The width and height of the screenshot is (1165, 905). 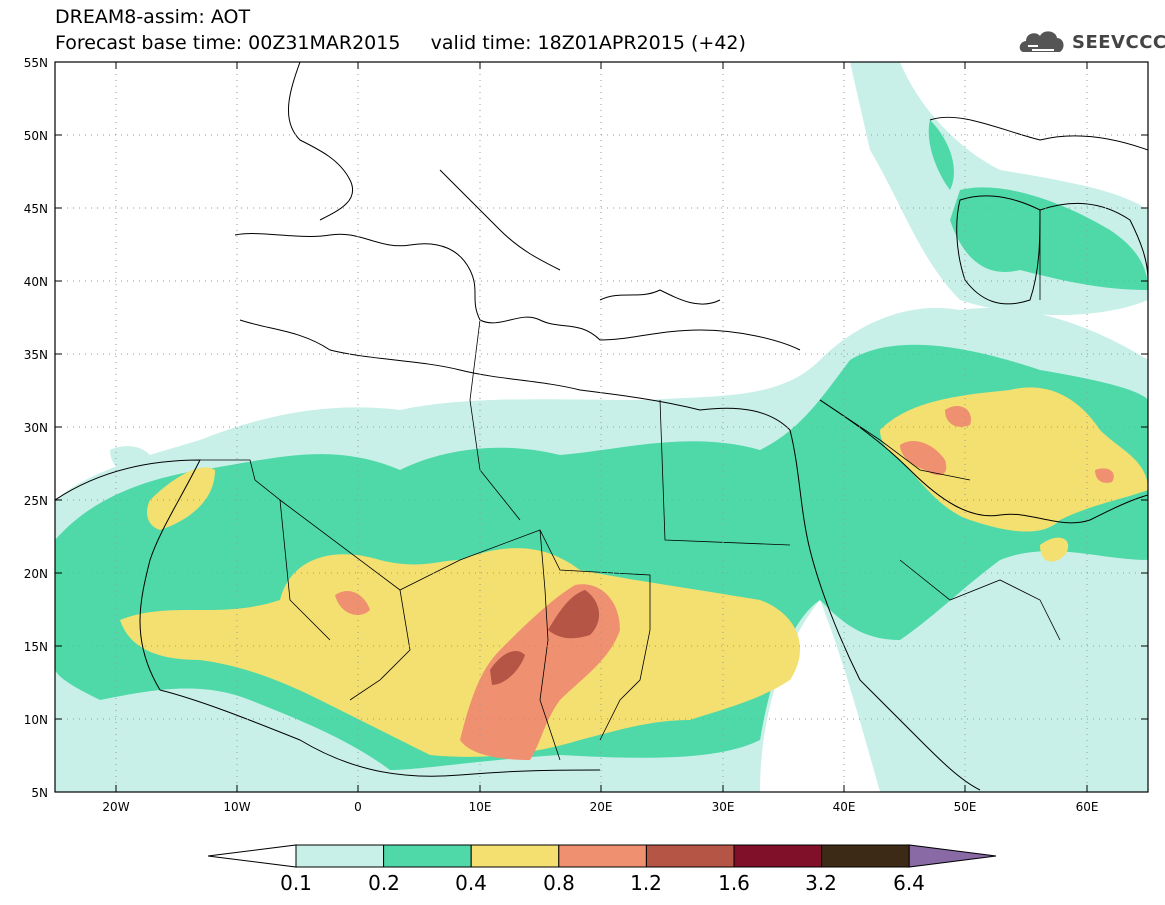 What do you see at coordinates (471, 883) in the screenshot?
I see `colorbar-tick: 0.4` at bounding box center [471, 883].